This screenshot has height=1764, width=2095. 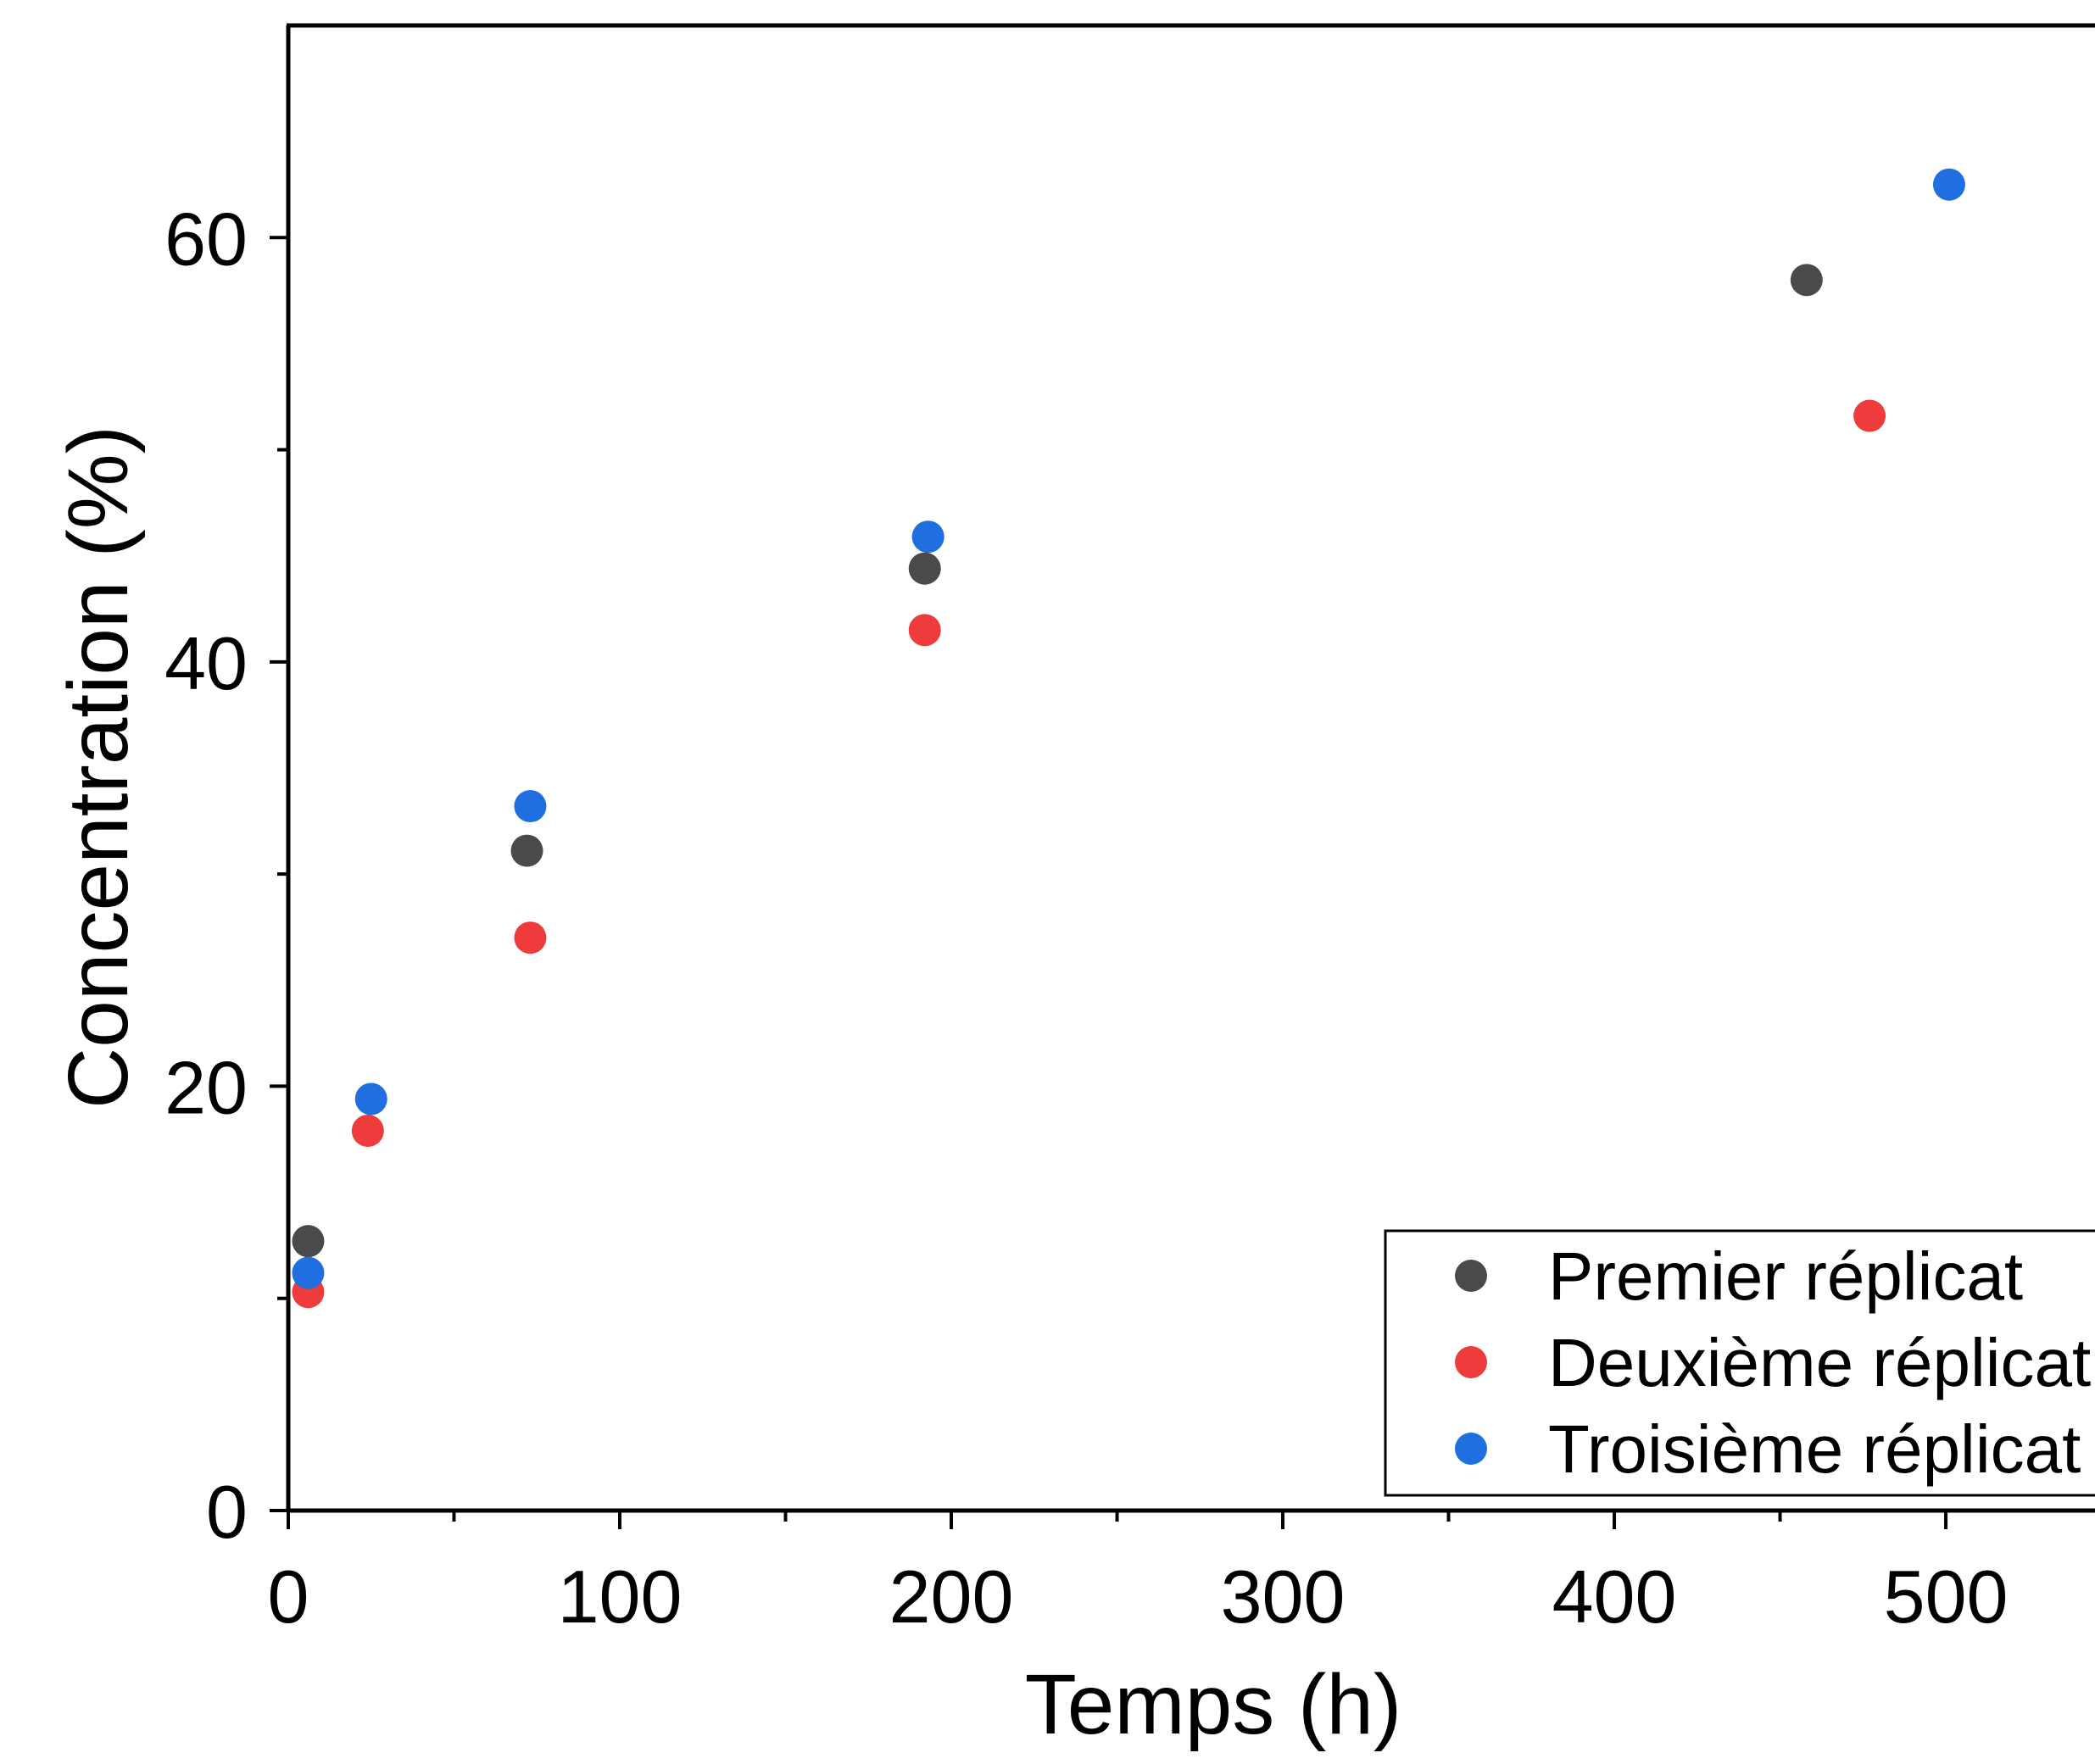 What do you see at coordinates (206, 663) in the screenshot?
I see `y-tick-label: 40` at bounding box center [206, 663].